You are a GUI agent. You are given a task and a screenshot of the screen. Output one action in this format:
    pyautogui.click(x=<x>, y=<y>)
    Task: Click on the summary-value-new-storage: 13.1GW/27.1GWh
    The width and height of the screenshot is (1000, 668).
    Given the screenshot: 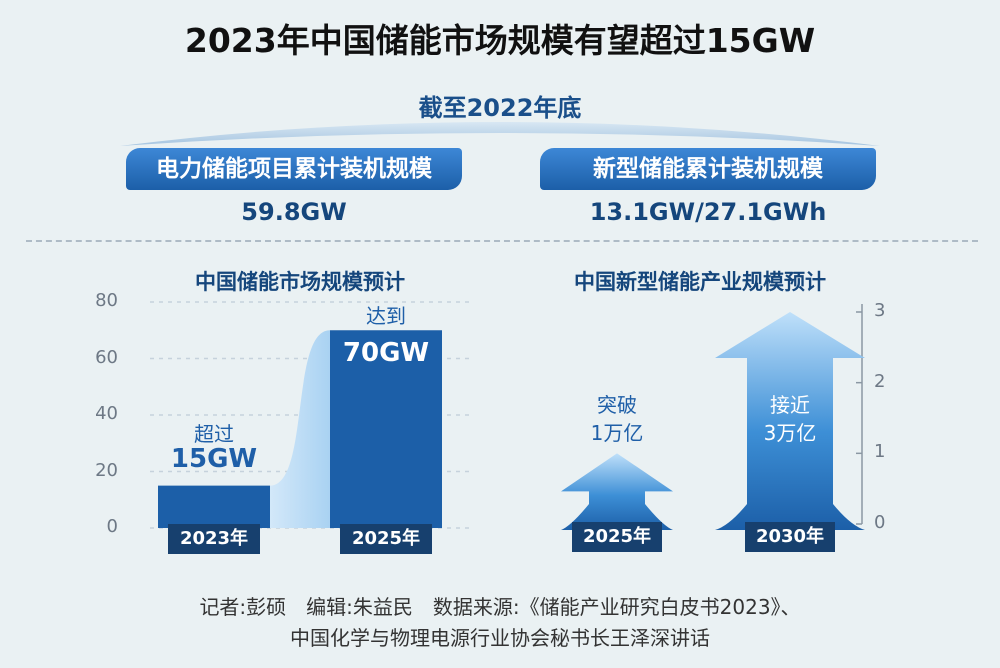 What is the action you would take?
    pyautogui.click(x=708, y=212)
    